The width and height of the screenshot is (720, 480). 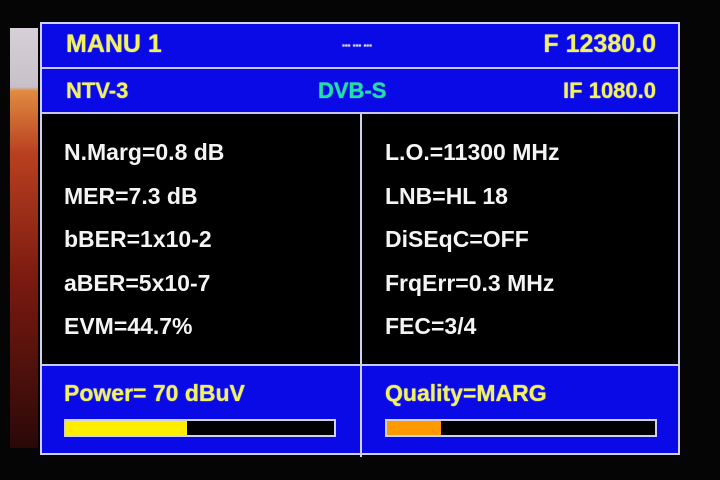 What do you see at coordinates (470, 282) in the screenshot?
I see `freq-error-value: FrqErr=0.3 MHz` at bounding box center [470, 282].